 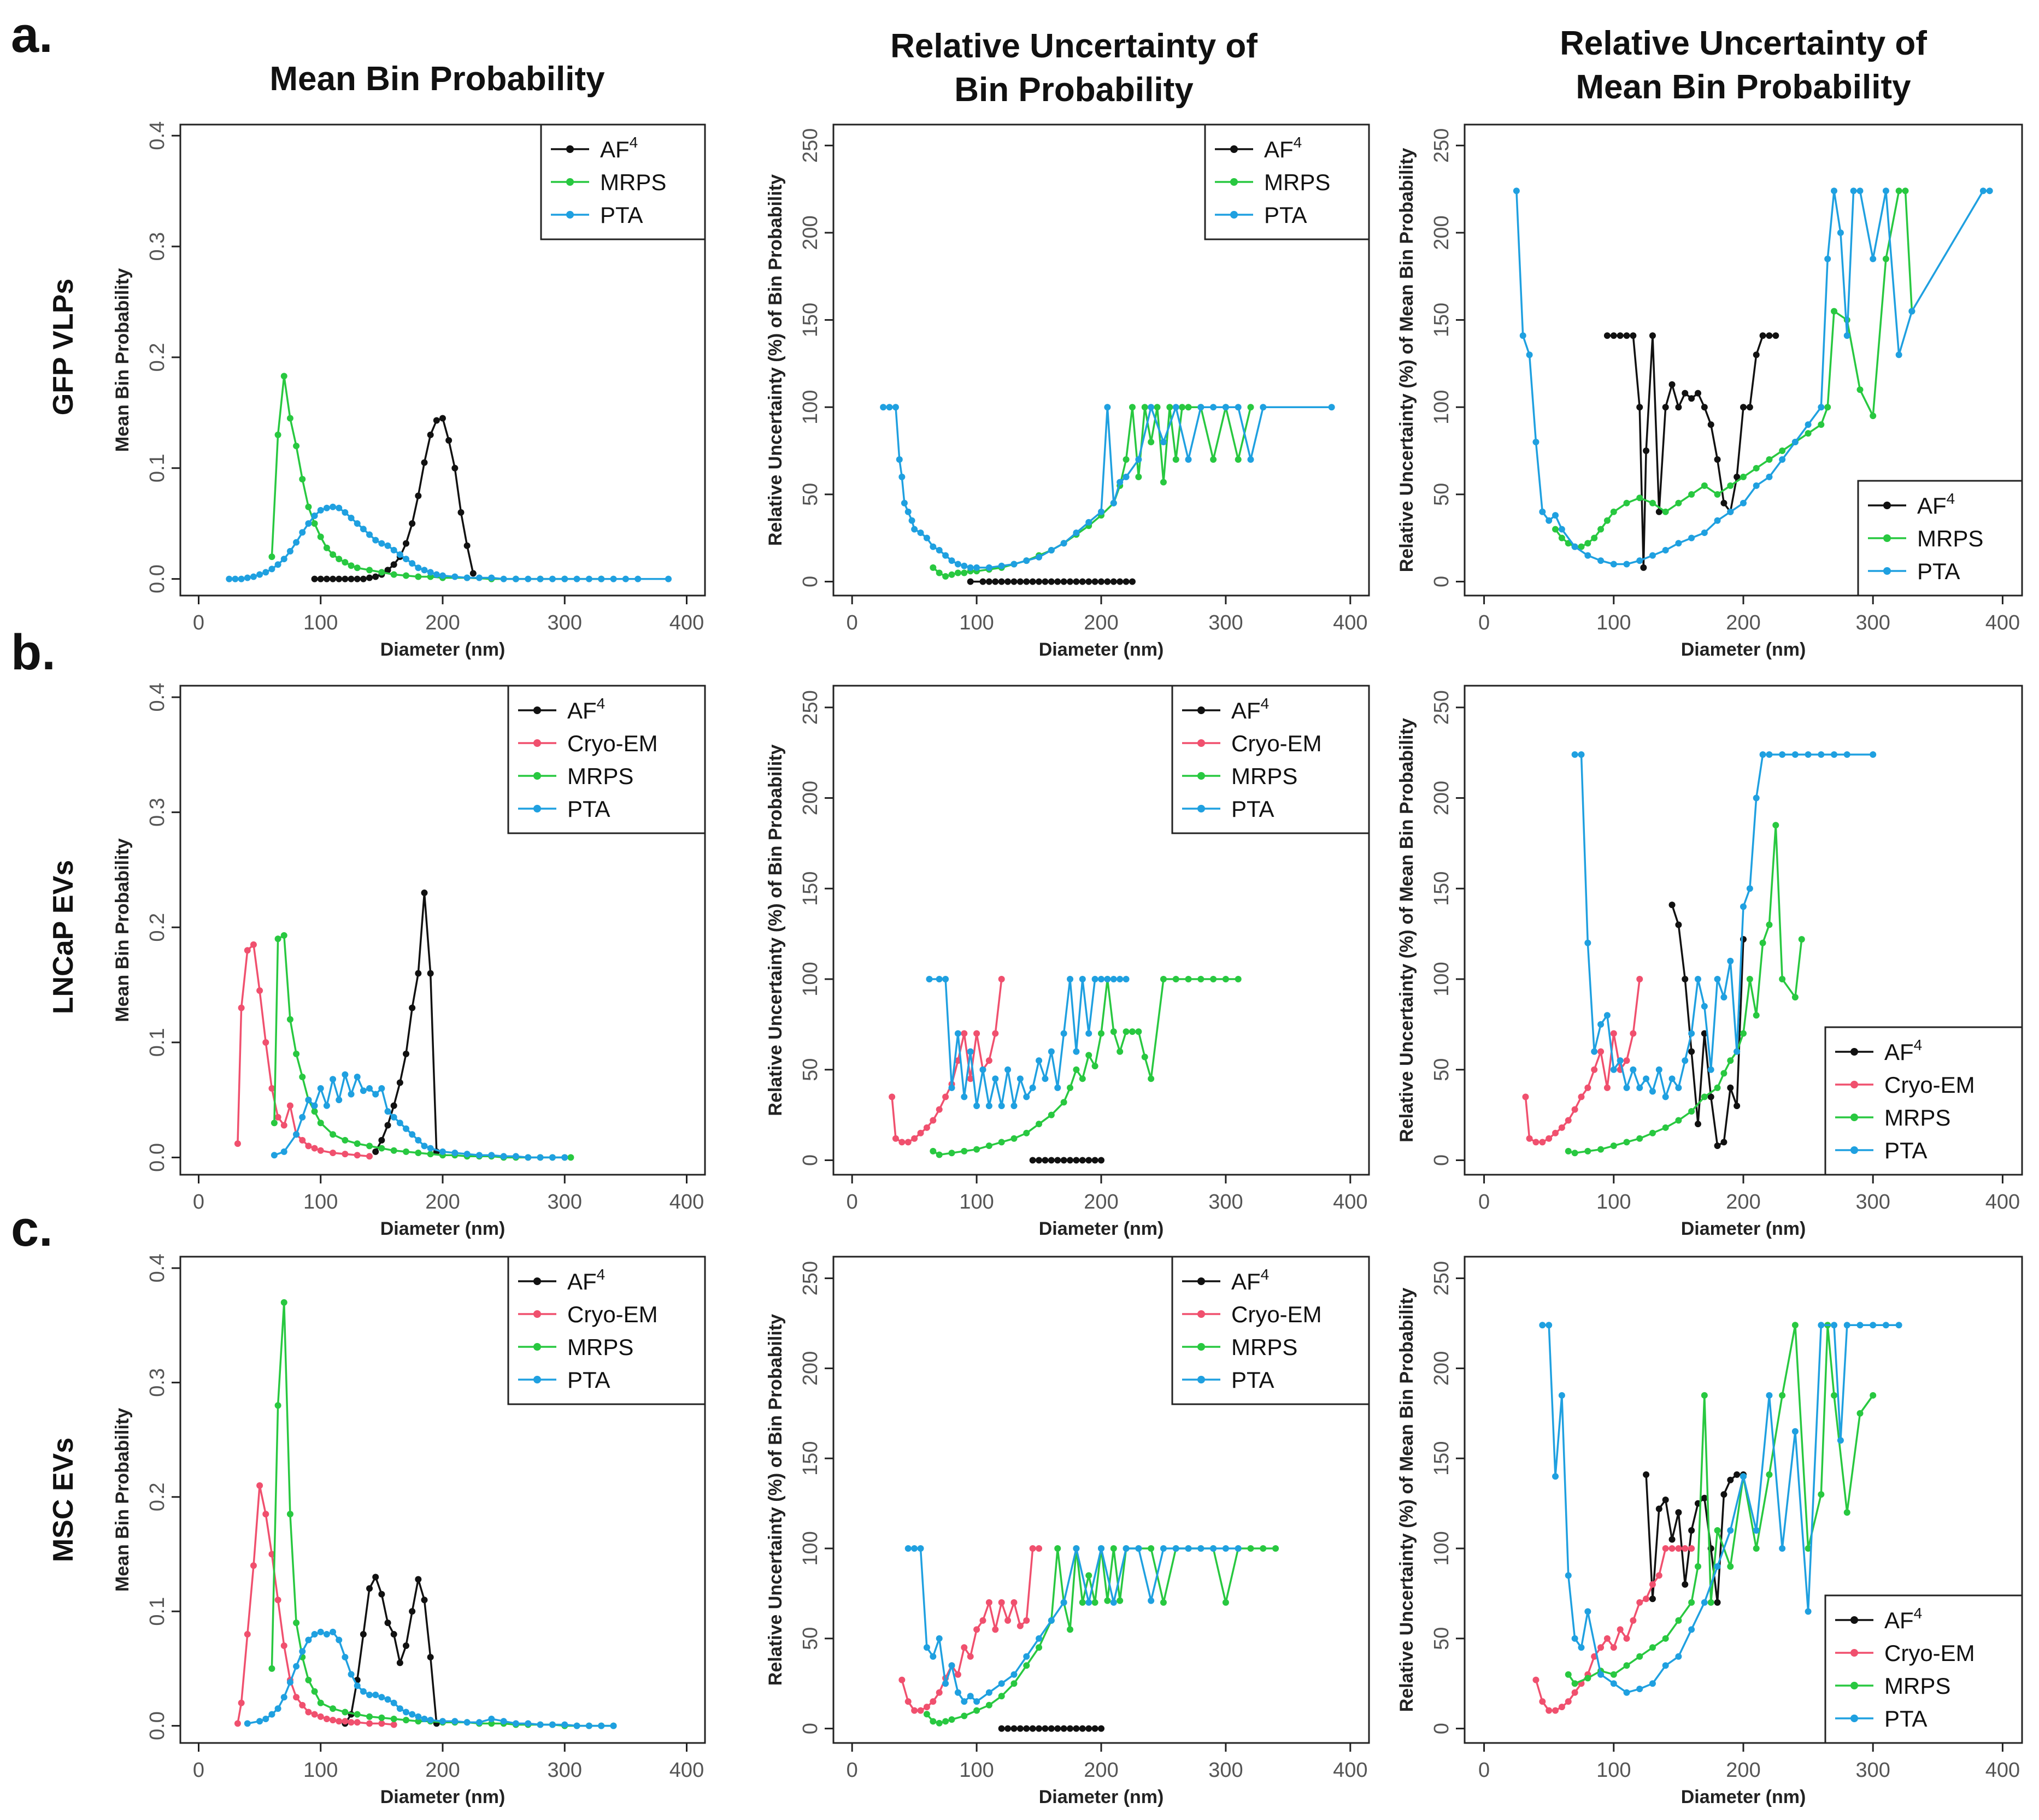 What do you see at coordinates (600, 1347) in the screenshot?
I see `legend-label: MRPS` at bounding box center [600, 1347].